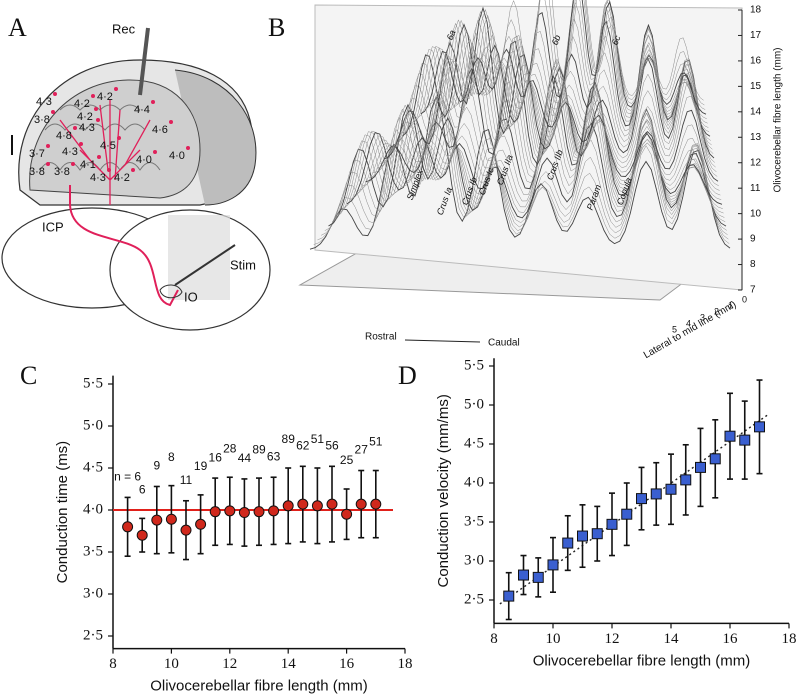 The image size is (800, 698). I want to click on lateral-tick-label: 5, so click(674, 329).